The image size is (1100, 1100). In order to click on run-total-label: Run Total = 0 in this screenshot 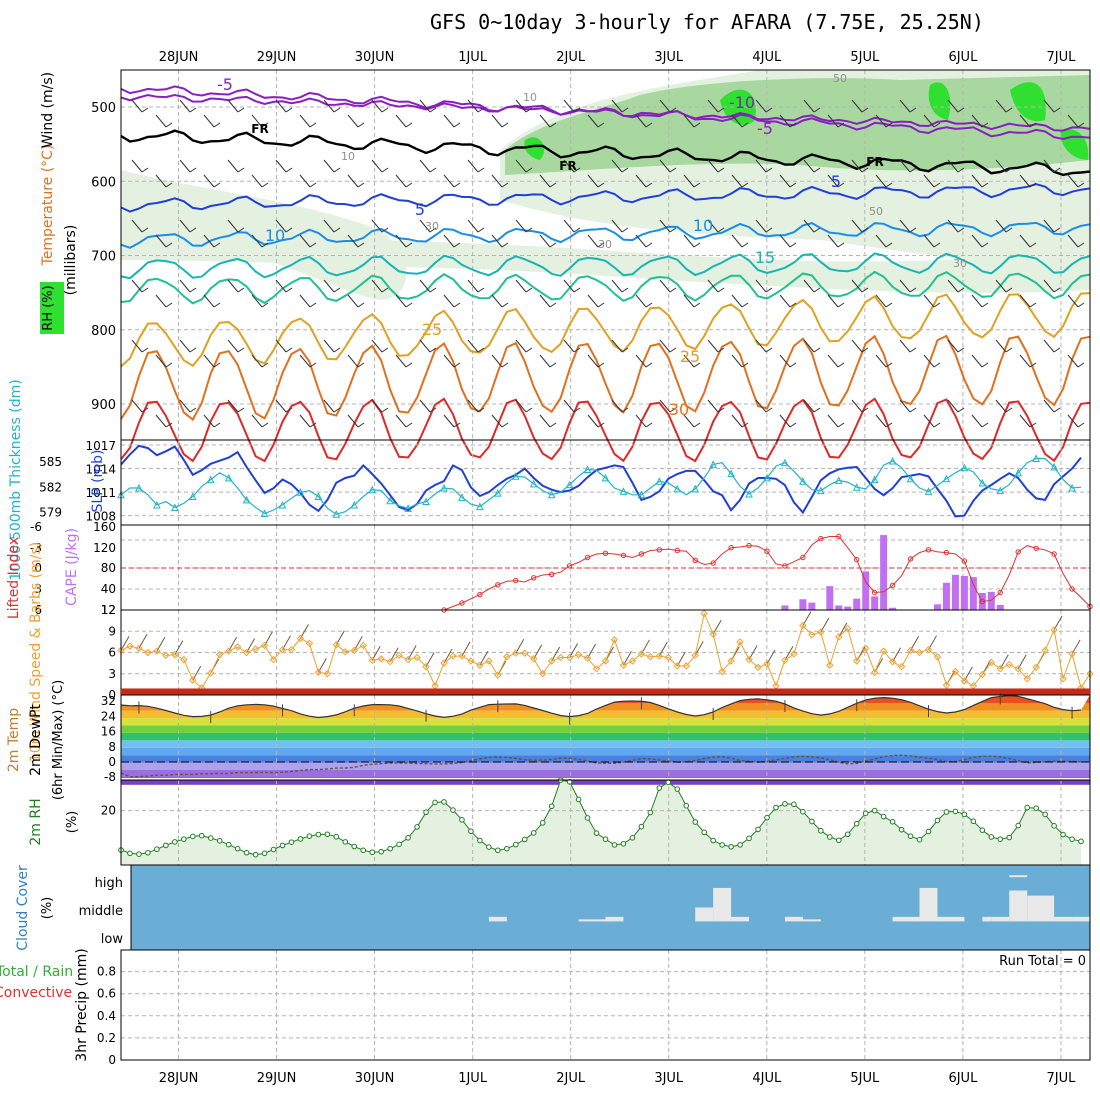, I will do `click(1042, 961)`.